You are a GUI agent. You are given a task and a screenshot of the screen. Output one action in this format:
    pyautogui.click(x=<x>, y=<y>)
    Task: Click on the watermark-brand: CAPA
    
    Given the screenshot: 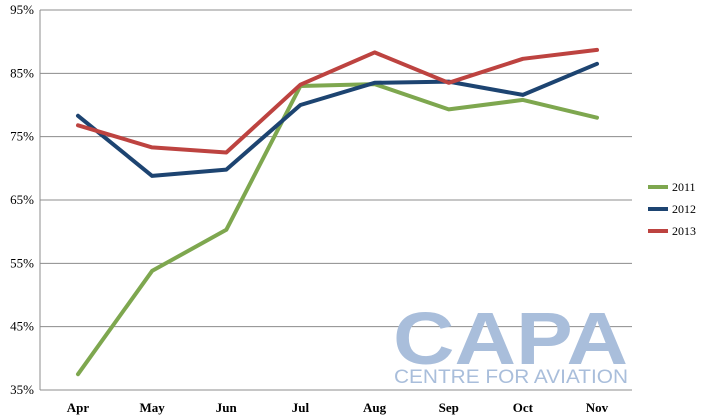 What is the action you would take?
    pyautogui.click(x=510, y=338)
    